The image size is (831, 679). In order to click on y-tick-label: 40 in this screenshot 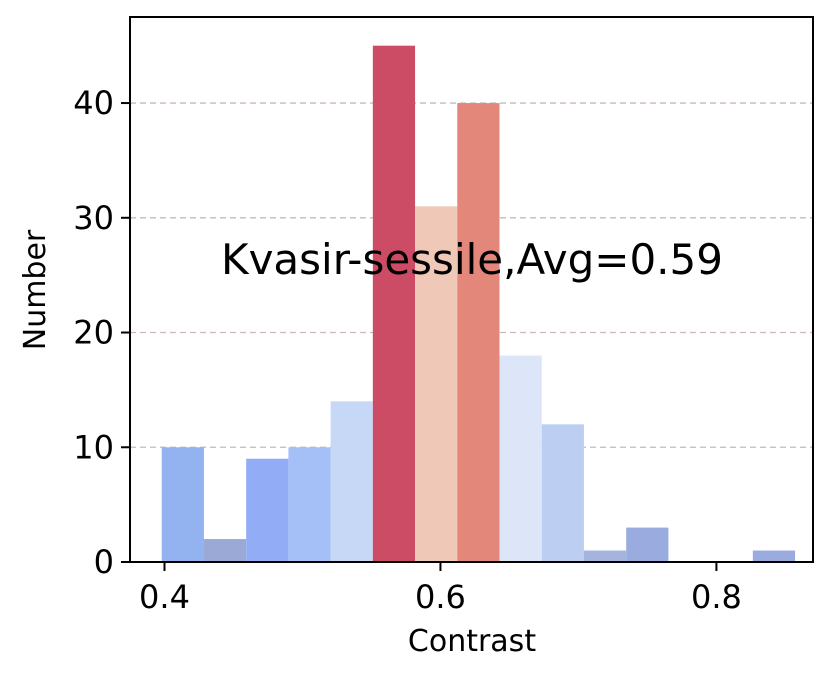, I will do `click(93, 103)`.